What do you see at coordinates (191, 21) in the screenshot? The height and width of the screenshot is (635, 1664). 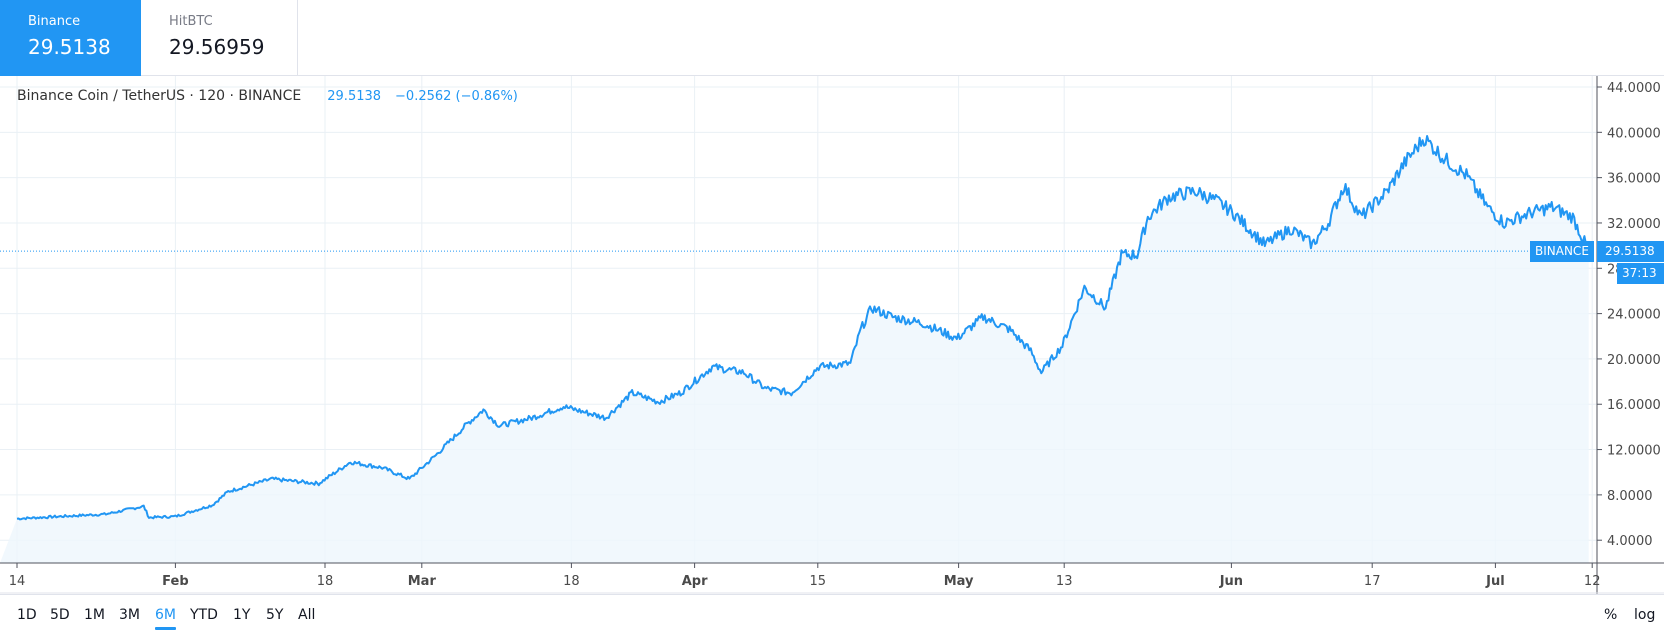 I see `tab-label: HitBTC` at bounding box center [191, 21].